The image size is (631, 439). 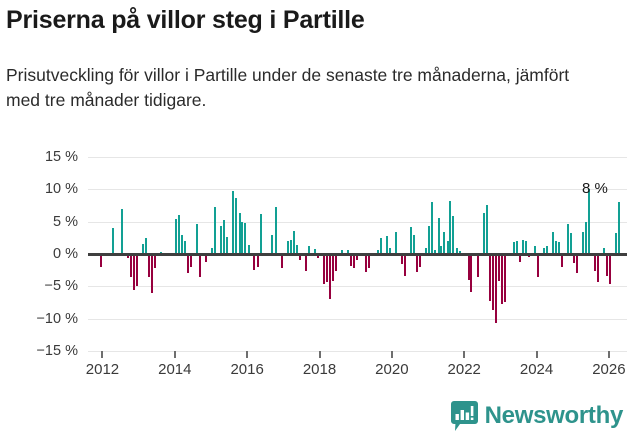 What do you see at coordinates (554, 415) in the screenshot?
I see `brand-name: Newsworthy` at bounding box center [554, 415].